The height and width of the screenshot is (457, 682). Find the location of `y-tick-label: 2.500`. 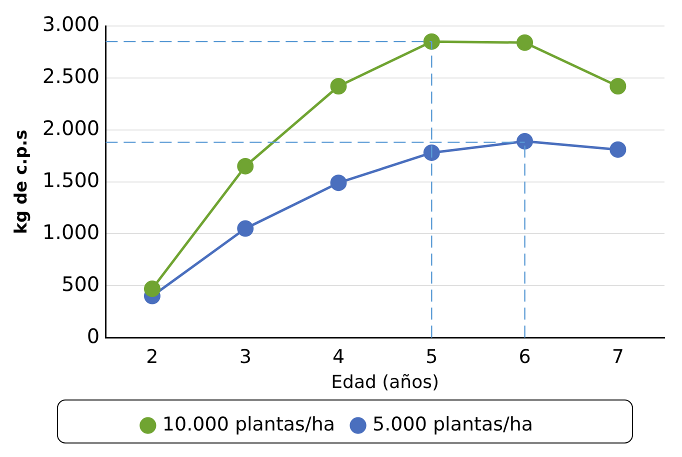

y-tick-label: 2.500 is located at coordinates (71, 76).